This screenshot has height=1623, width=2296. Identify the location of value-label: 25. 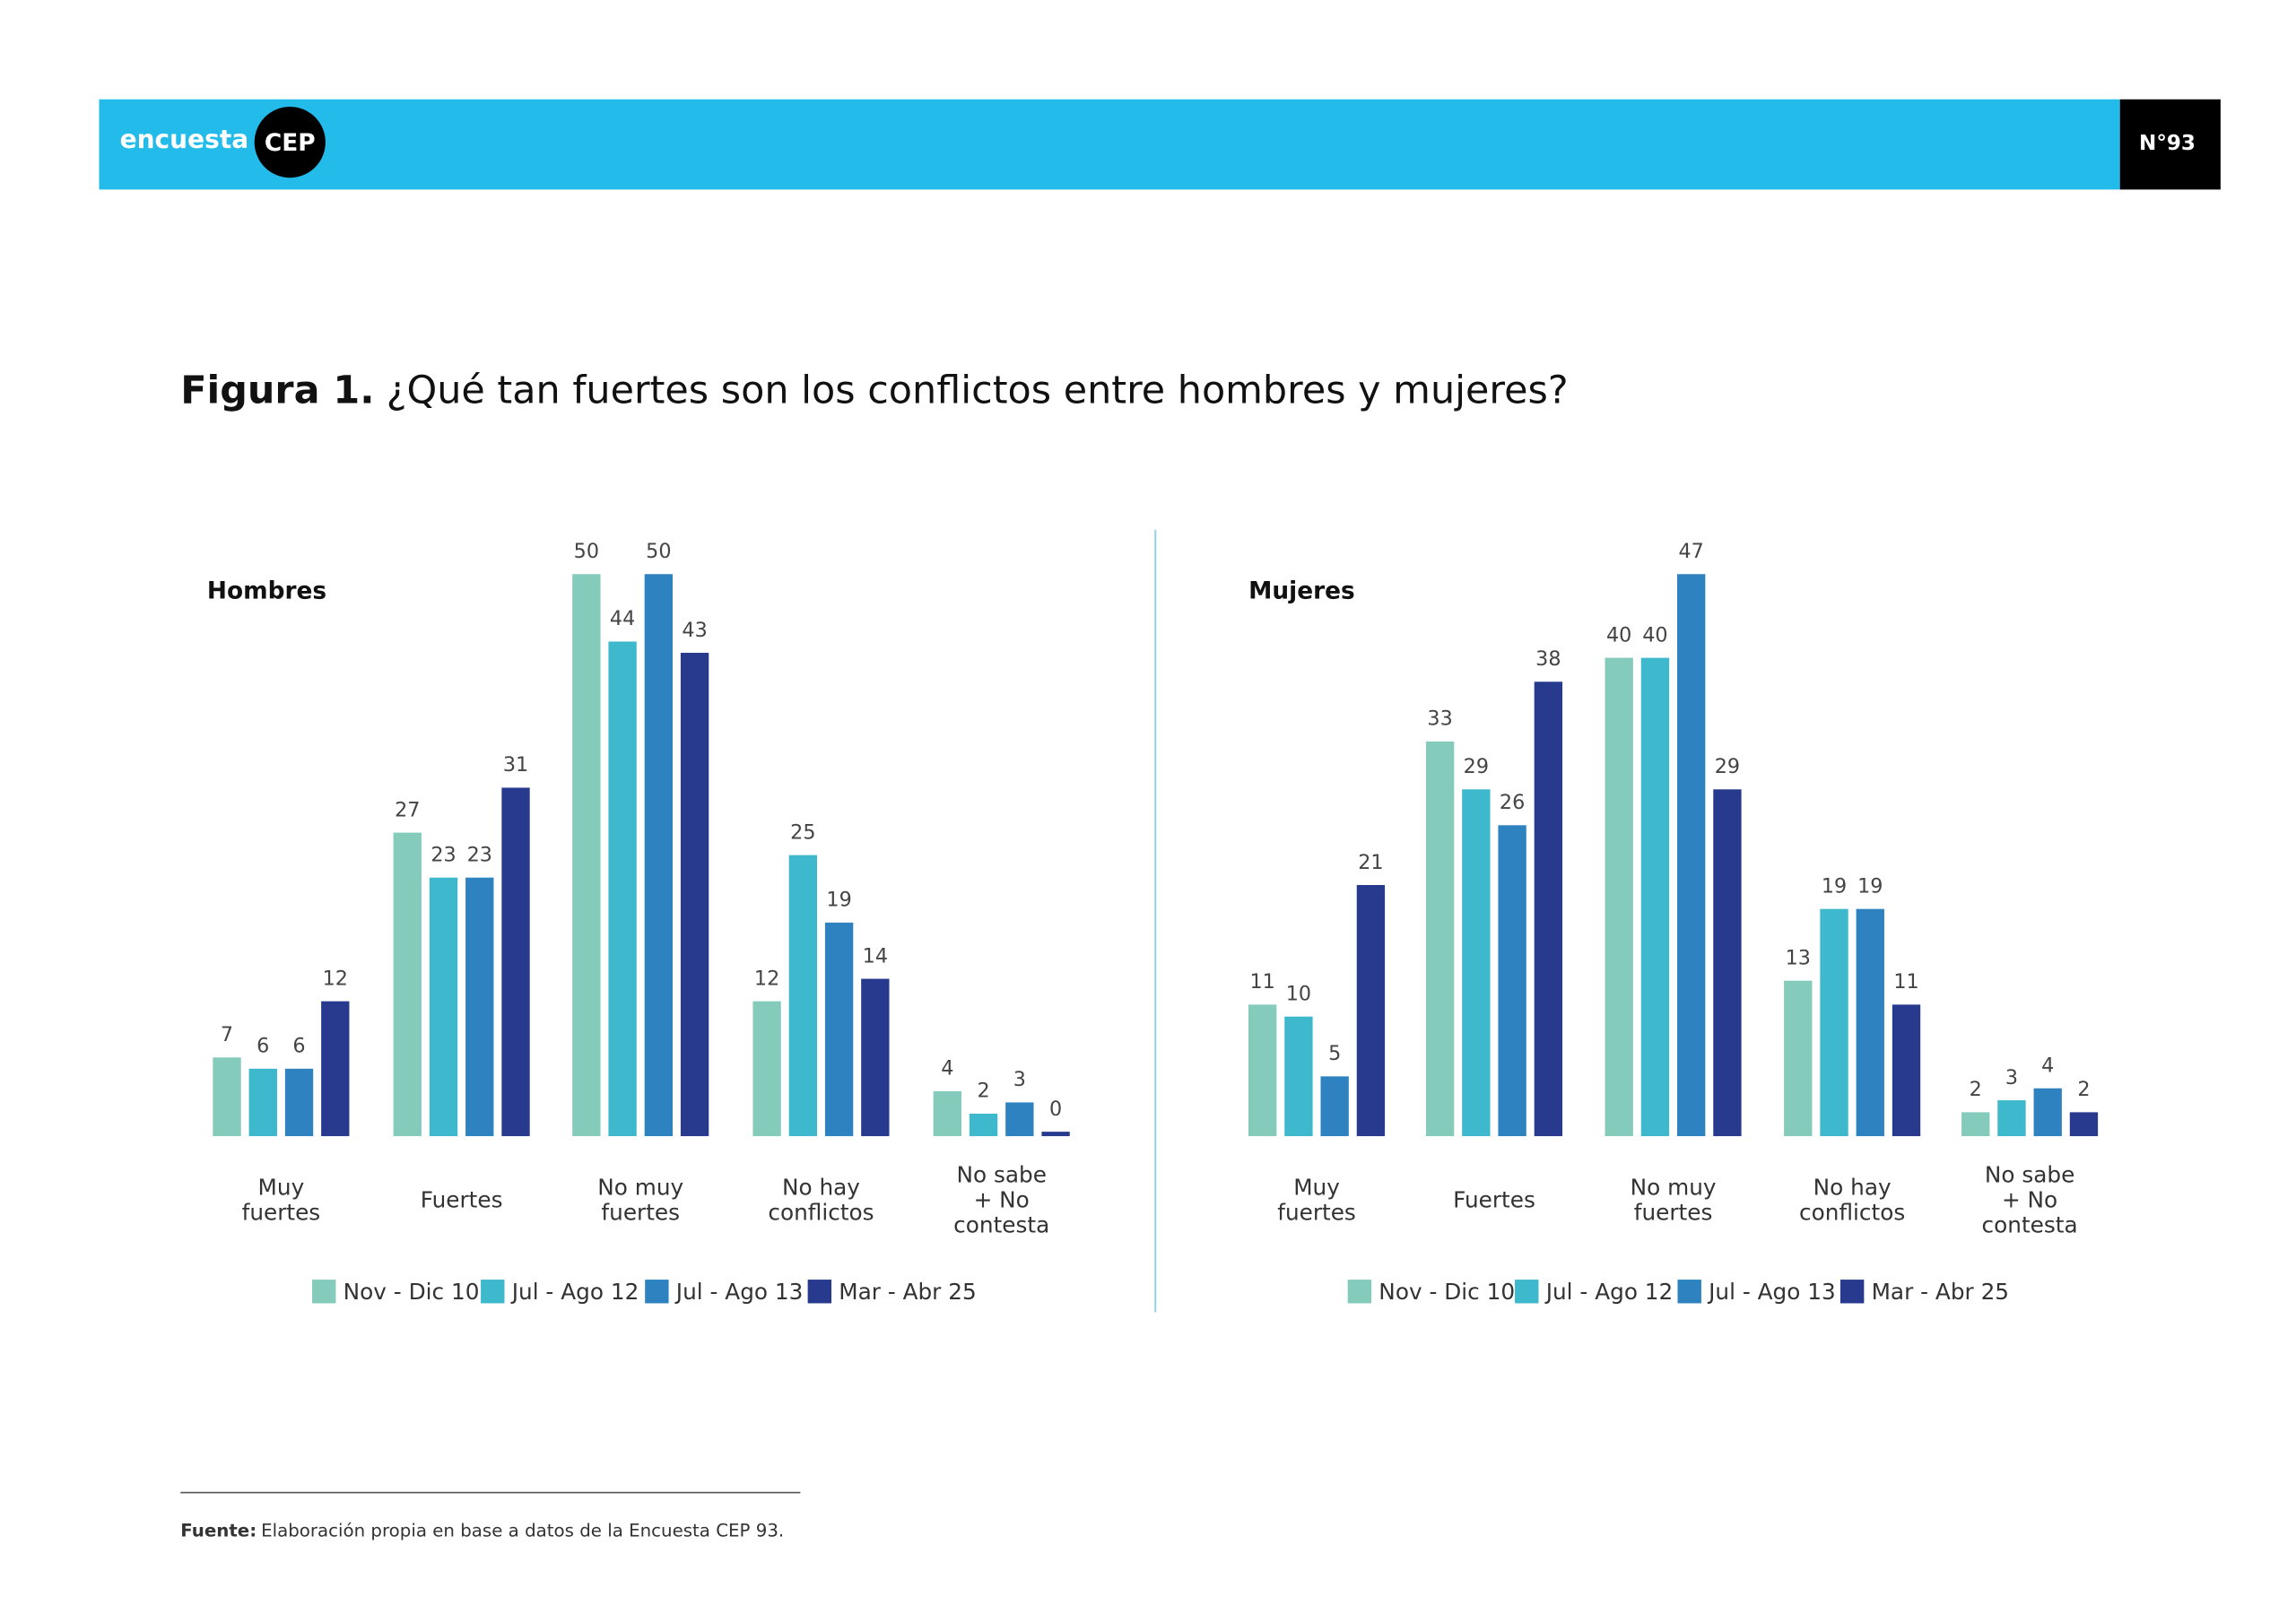
(802, 832).